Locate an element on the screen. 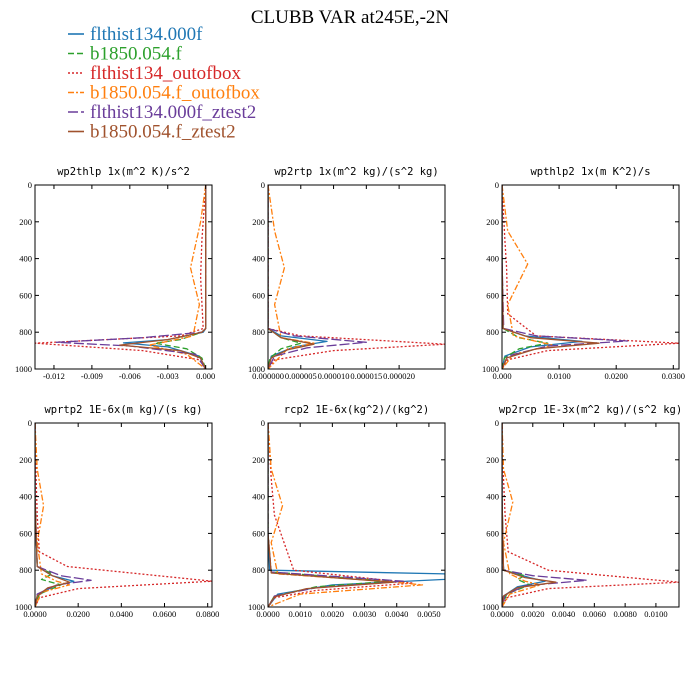  x-tick-label: -0.006 is located at coordinates (130, 376).